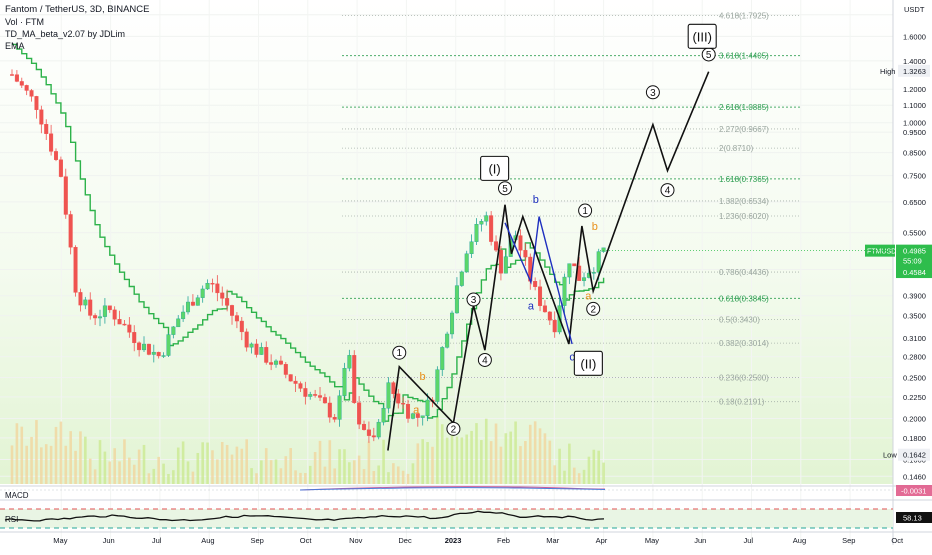  I want to click on fib-label-11: 0.382(0.3014), so click(744, 343).